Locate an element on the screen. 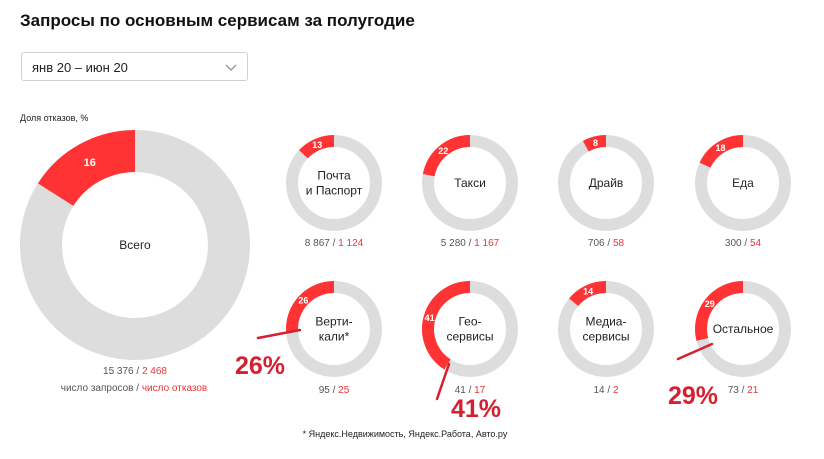  donut-percent-label: 41 is located at coordinates (430, 318).